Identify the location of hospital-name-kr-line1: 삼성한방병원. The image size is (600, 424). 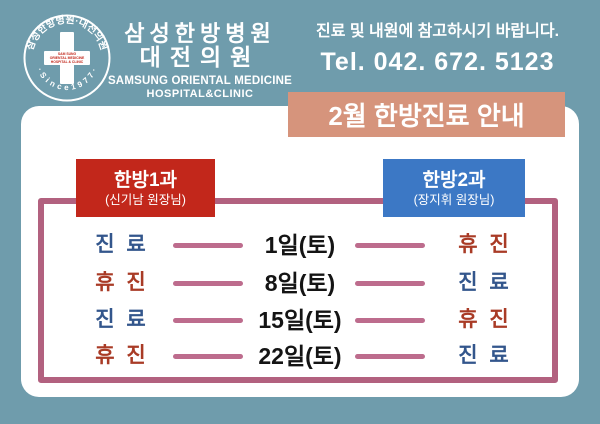
(200, 33).